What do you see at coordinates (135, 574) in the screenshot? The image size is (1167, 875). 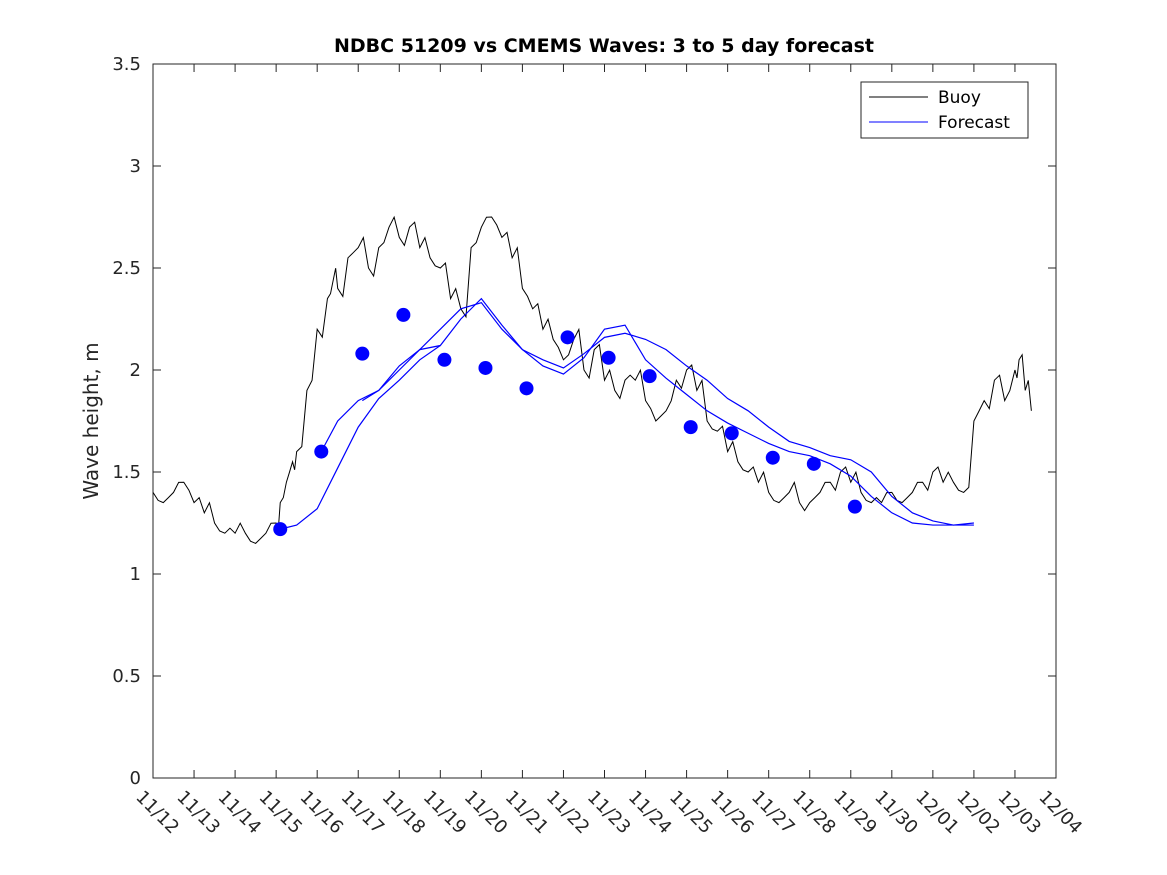 I see `y-tick-label: 1` at bounding box center [135, 574].